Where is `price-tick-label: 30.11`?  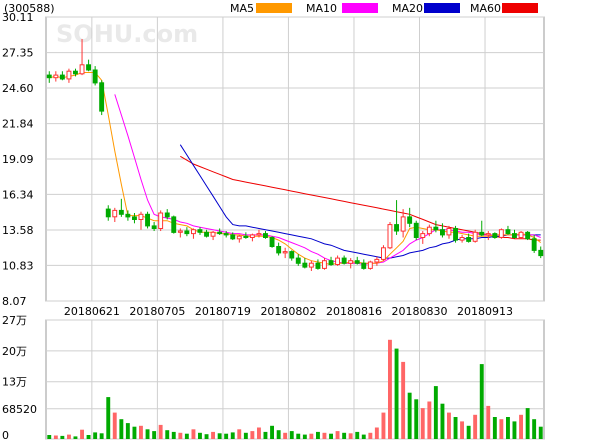 price-tick-label: 30.11 is located at coordinates (18, 17).